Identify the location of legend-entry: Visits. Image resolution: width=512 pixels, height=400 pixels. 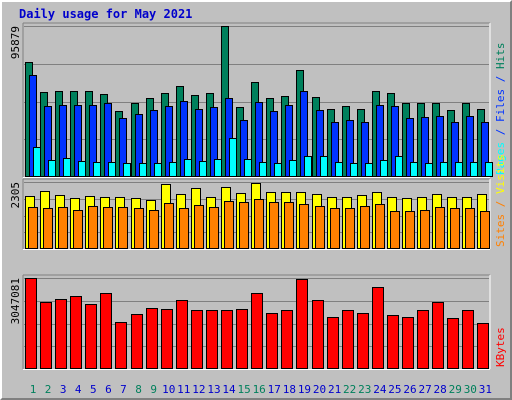
(500, 174).